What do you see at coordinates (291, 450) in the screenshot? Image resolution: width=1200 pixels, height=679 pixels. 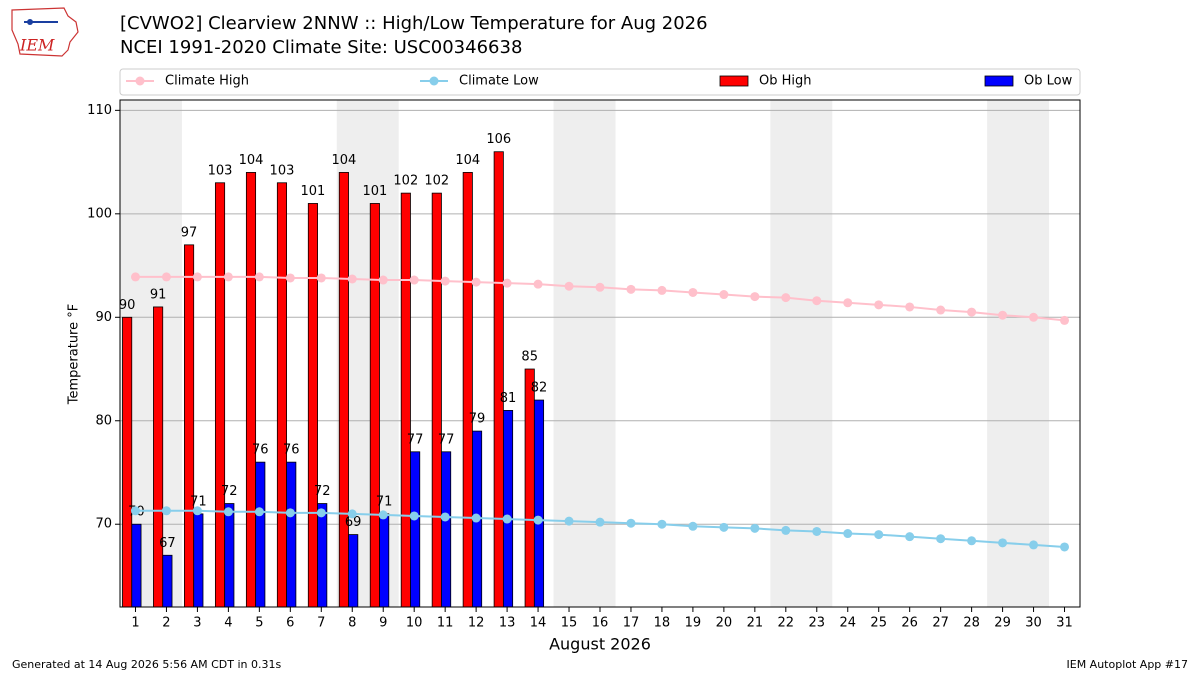 I see `bar-label: 76` at bounding box center [291, 450].